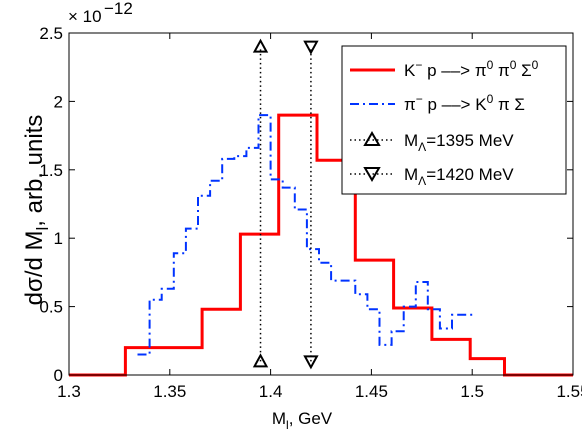 The image size is (582, 438). I want to click on x-tick-label-2: 1.4, so click(271, 391).